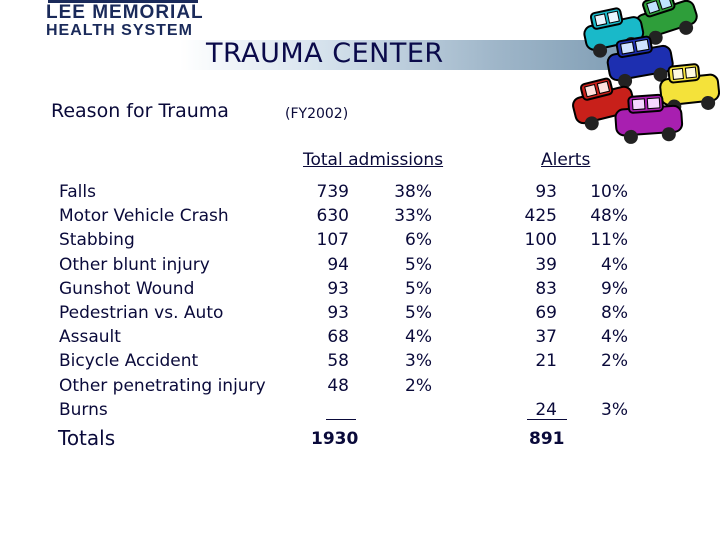 The width and height of the screenshot is (720, 540). I want to click on row-category: Burns, so click(83, 410).